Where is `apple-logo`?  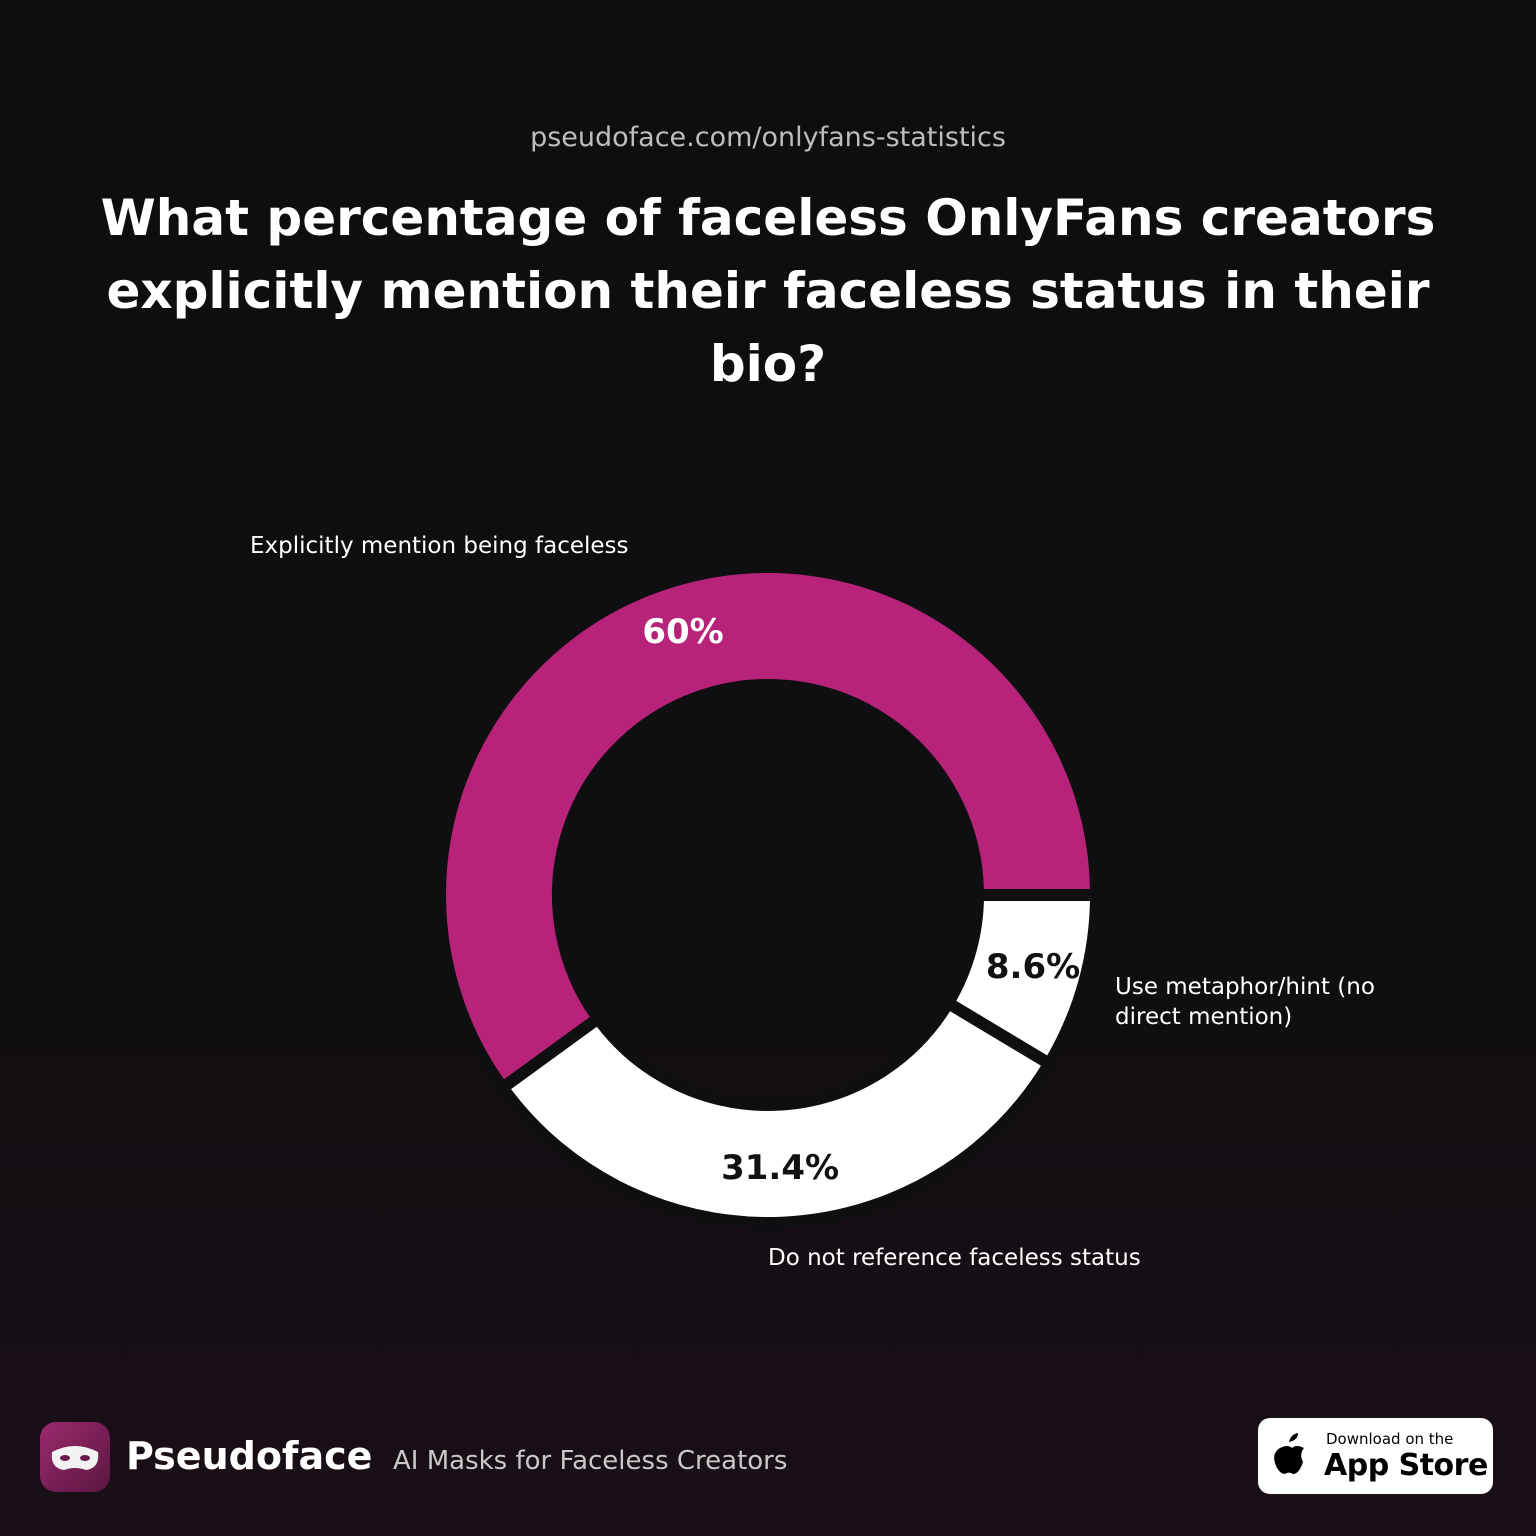 apple-logo is located at coordinates (1289, 1453).